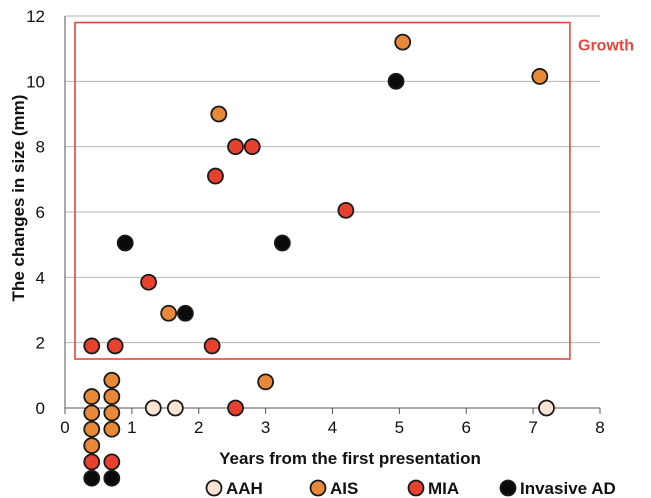 The image size is (651, 498). Describe the element at coordinates (606, 46) in the screenshot. I see `growth-region-label: Growth` at that location.